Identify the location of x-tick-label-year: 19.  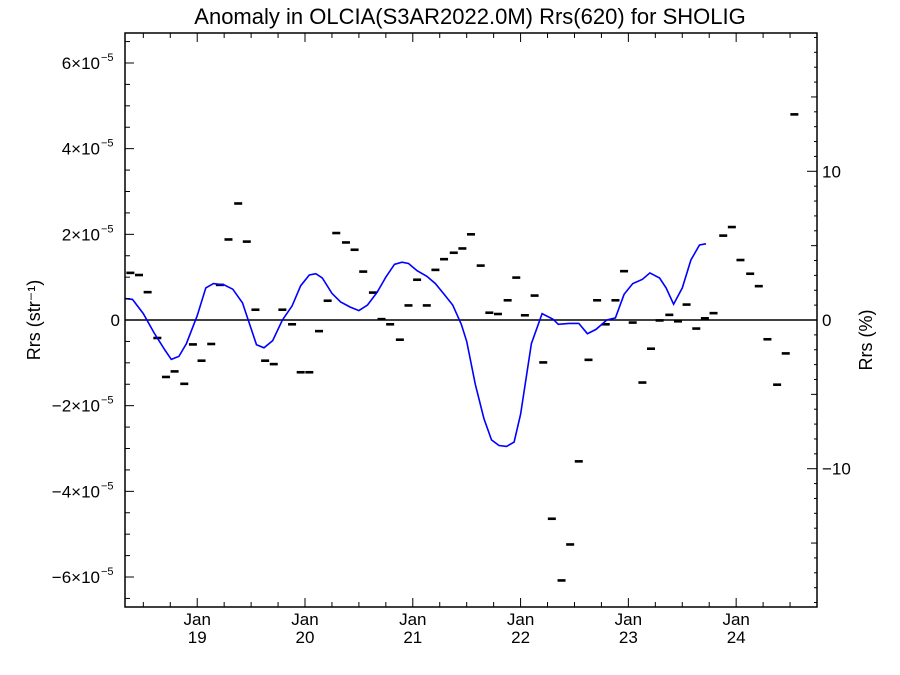
(197, 637).